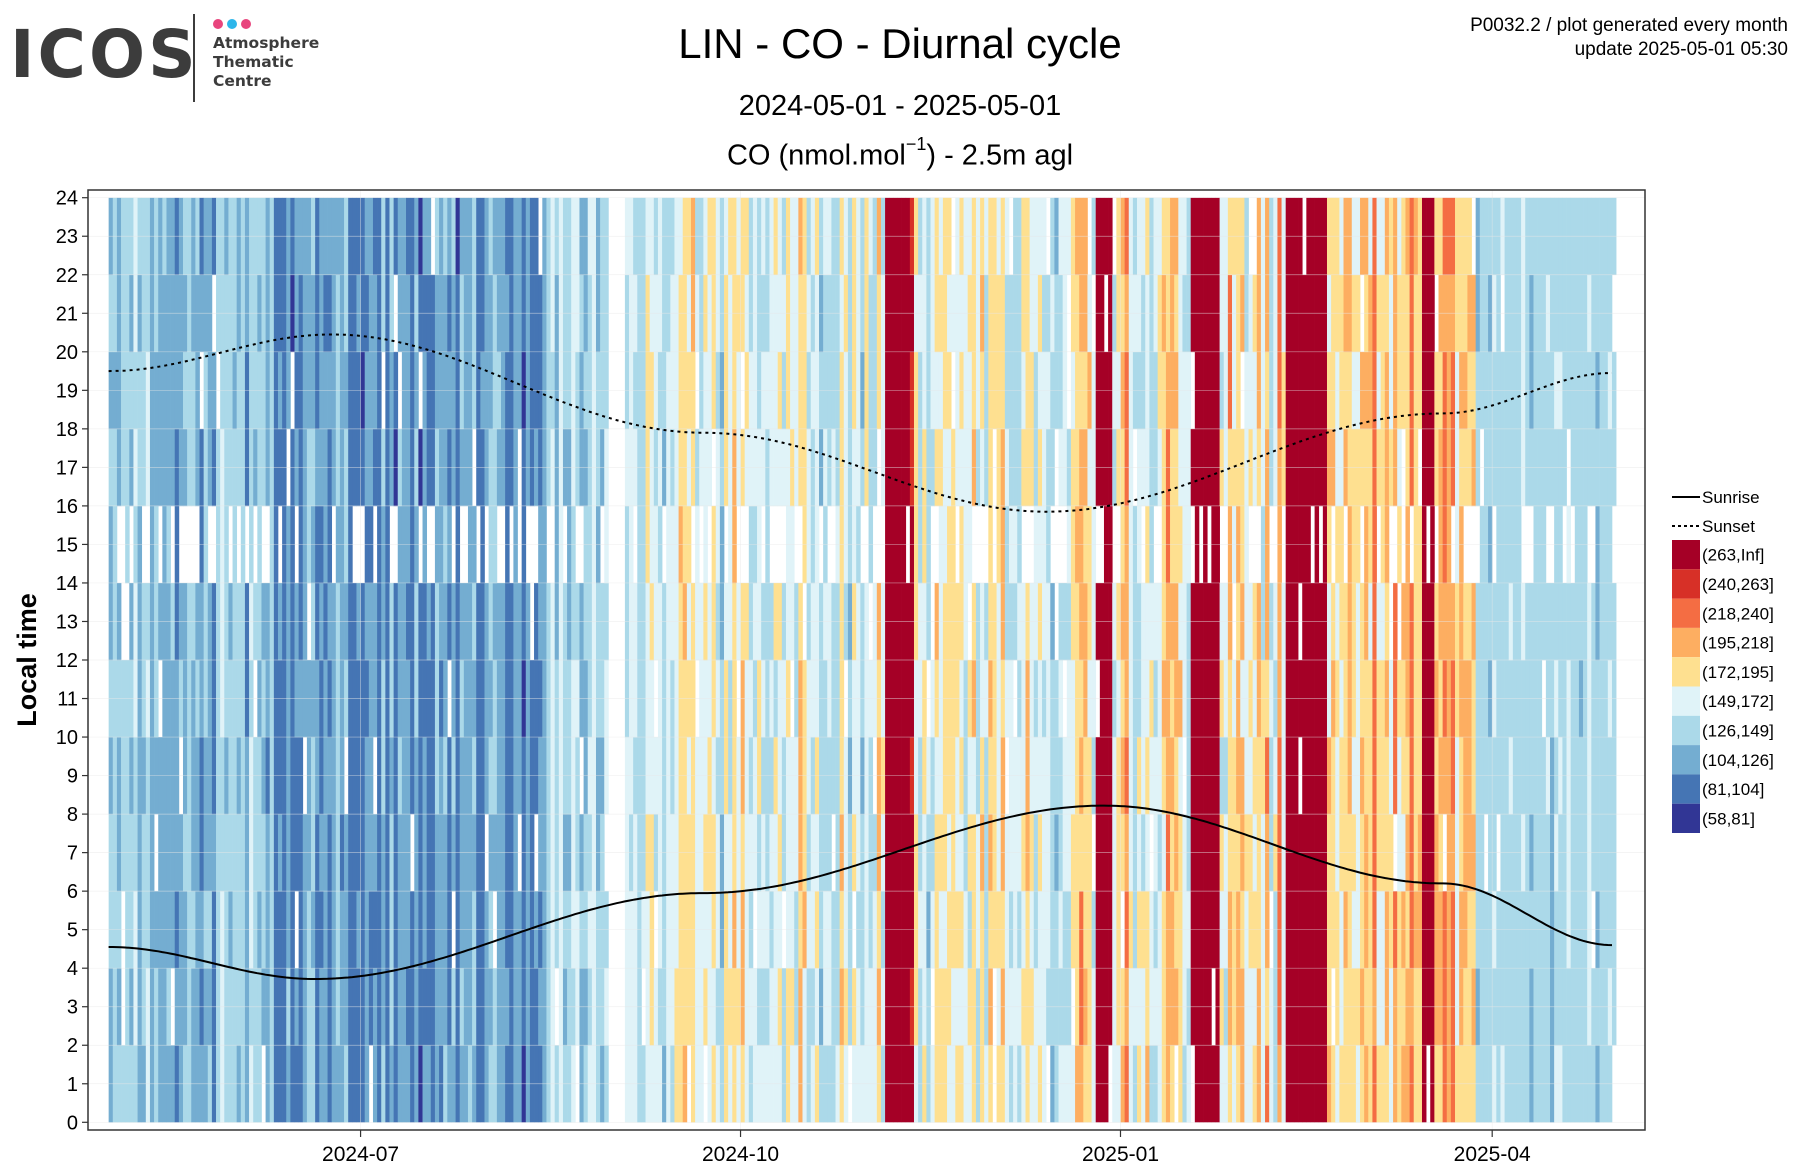 This screenshot has width=1800, height=1170. What do you see at coordinates (860, 423) in the screenshot?
I see `sunset-line` at bounding box center [860, 423].